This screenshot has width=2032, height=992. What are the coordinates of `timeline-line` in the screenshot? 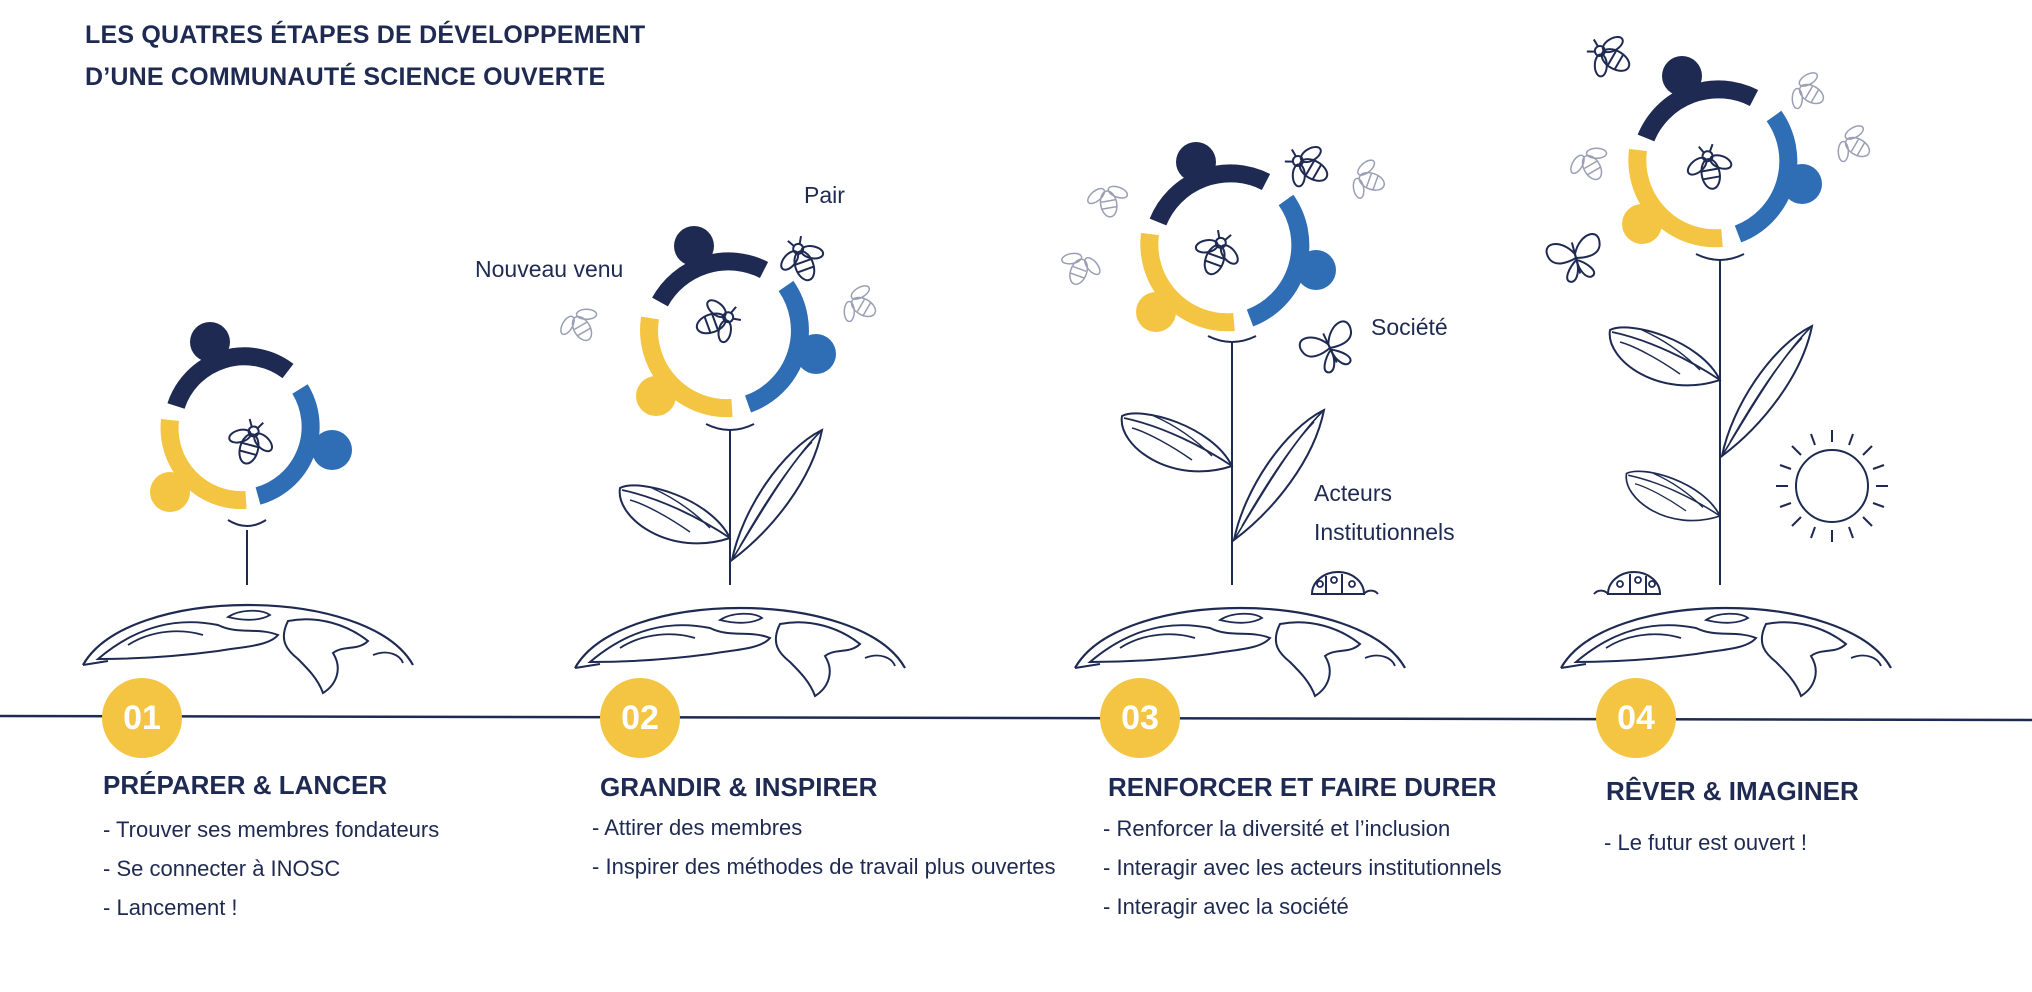 It's located at (1016, 718).